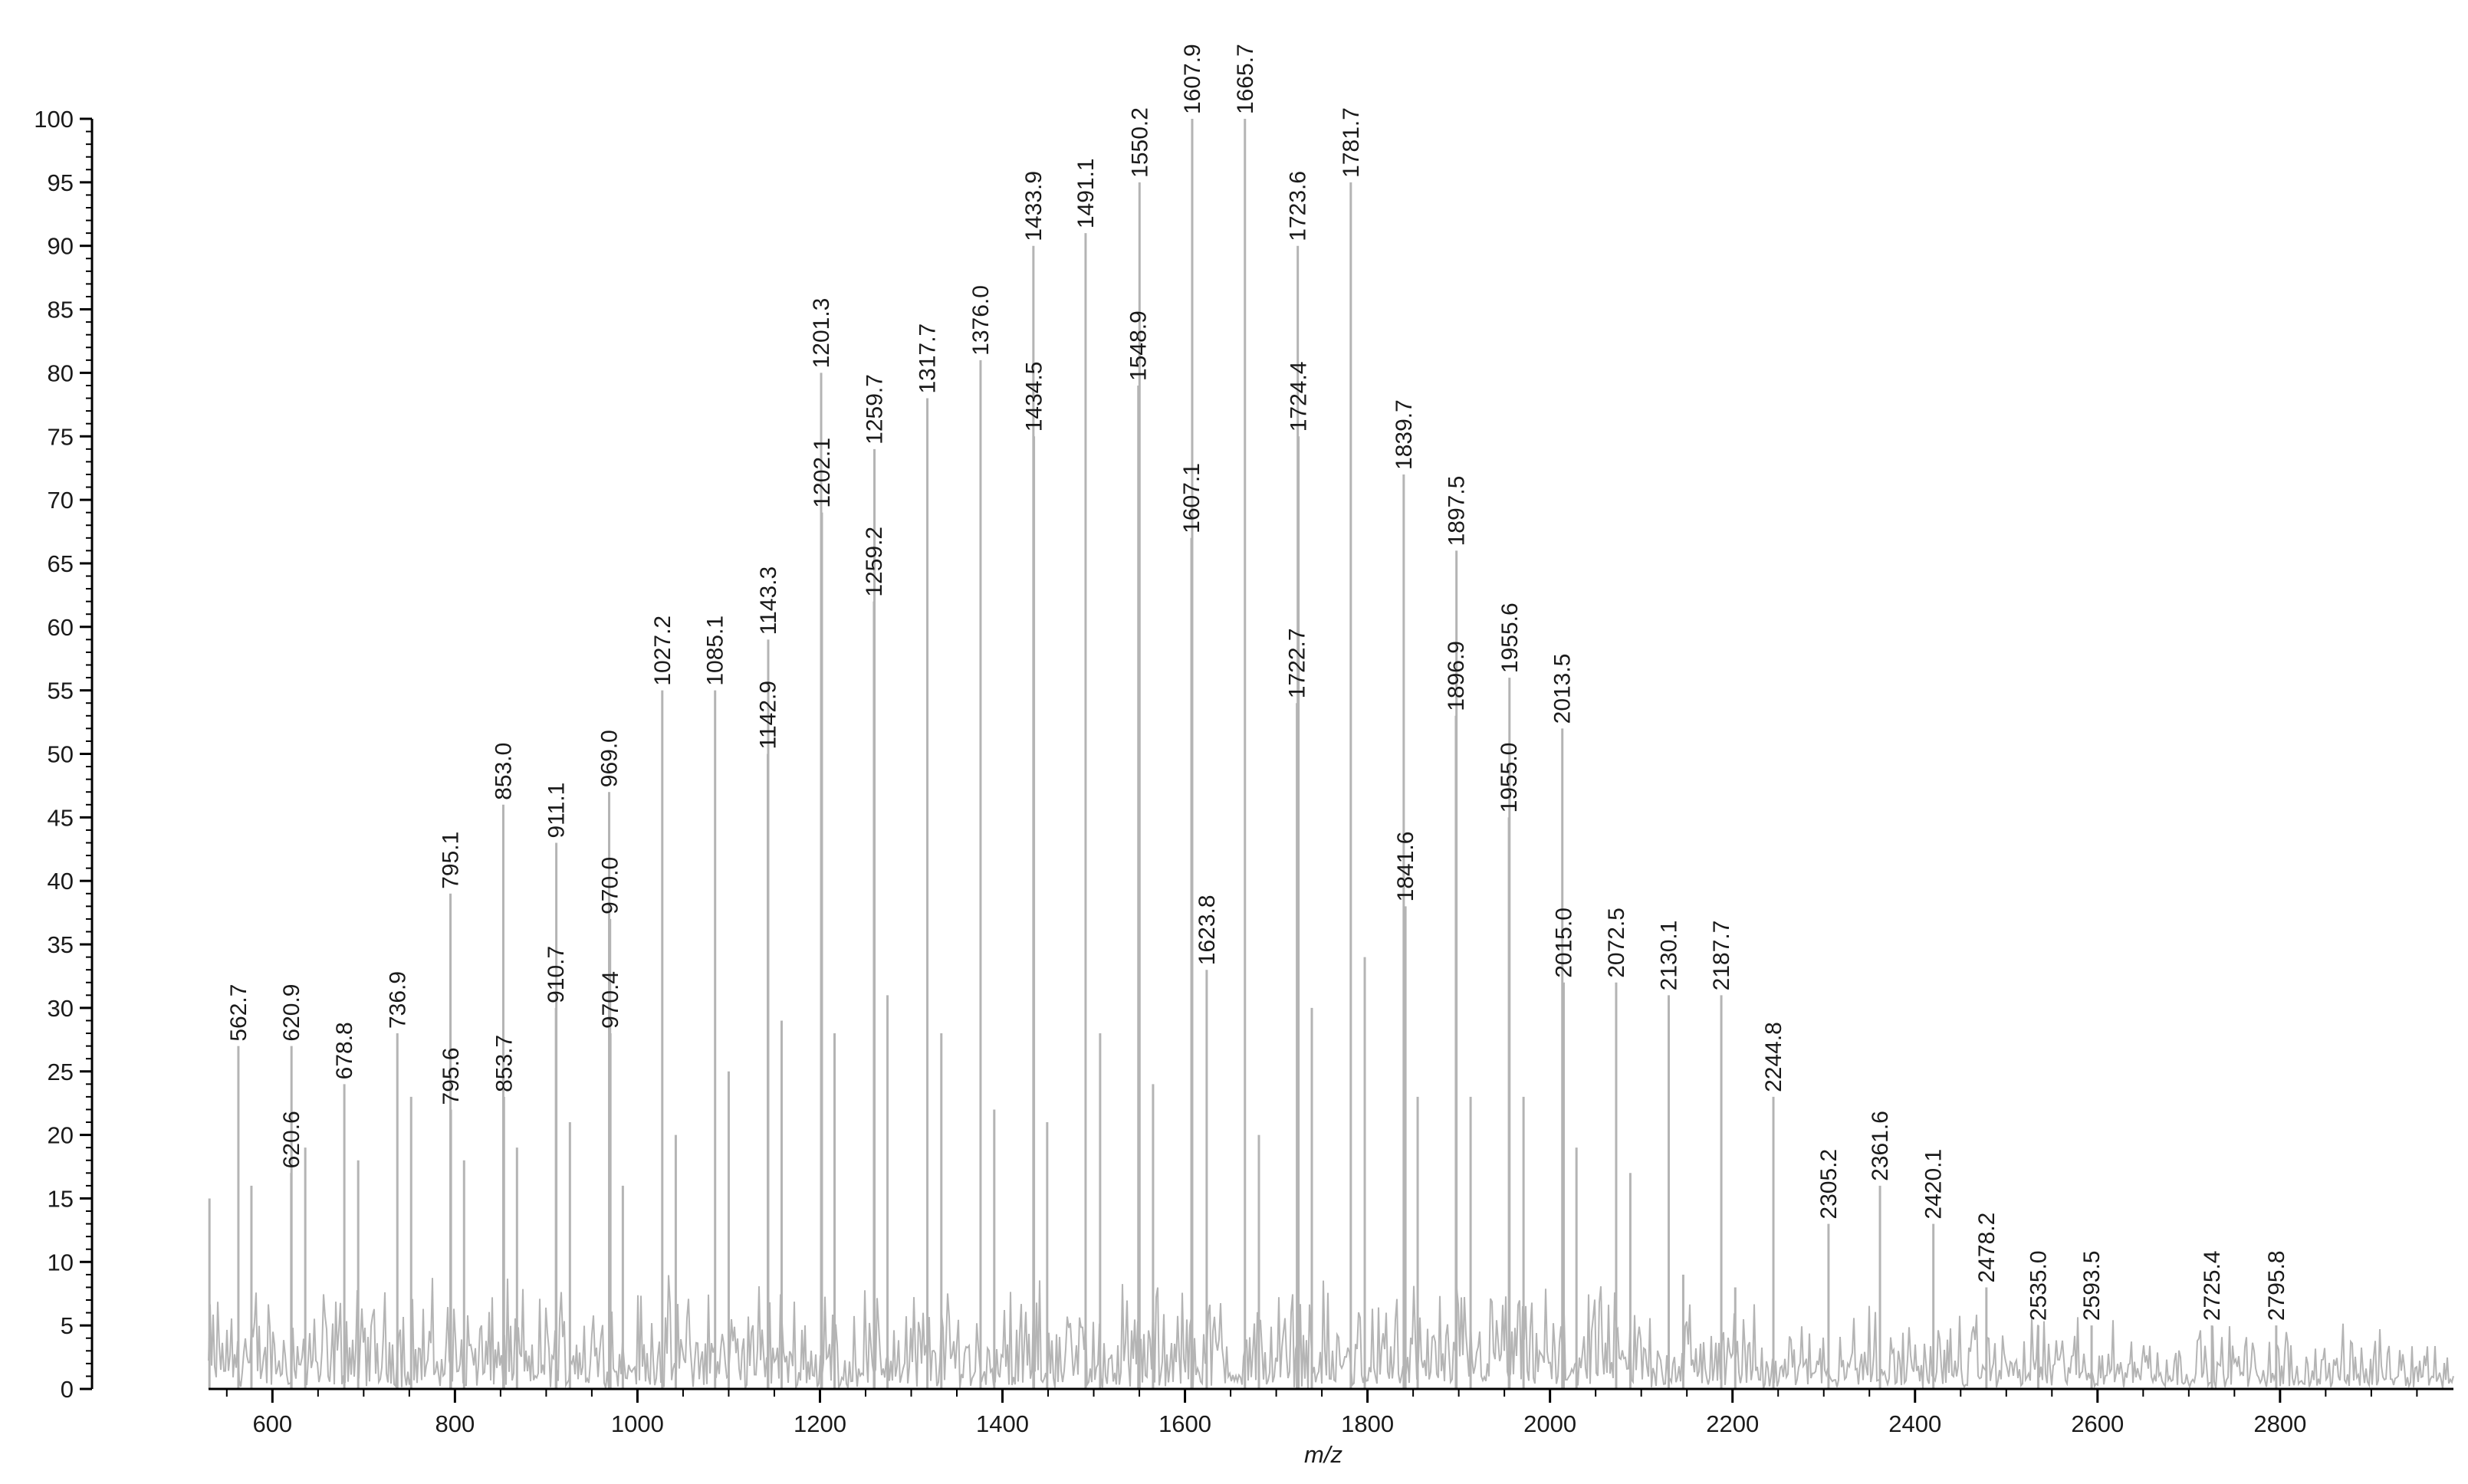 Image resolution: width=2468 pixels, height=1484 pixels. I want to click on x-tick-label: 1000, so click(637, 1423).